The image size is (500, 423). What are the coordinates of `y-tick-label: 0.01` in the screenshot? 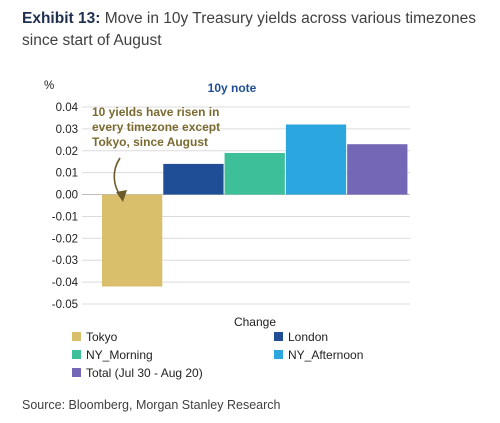 It's located at (67, 174).